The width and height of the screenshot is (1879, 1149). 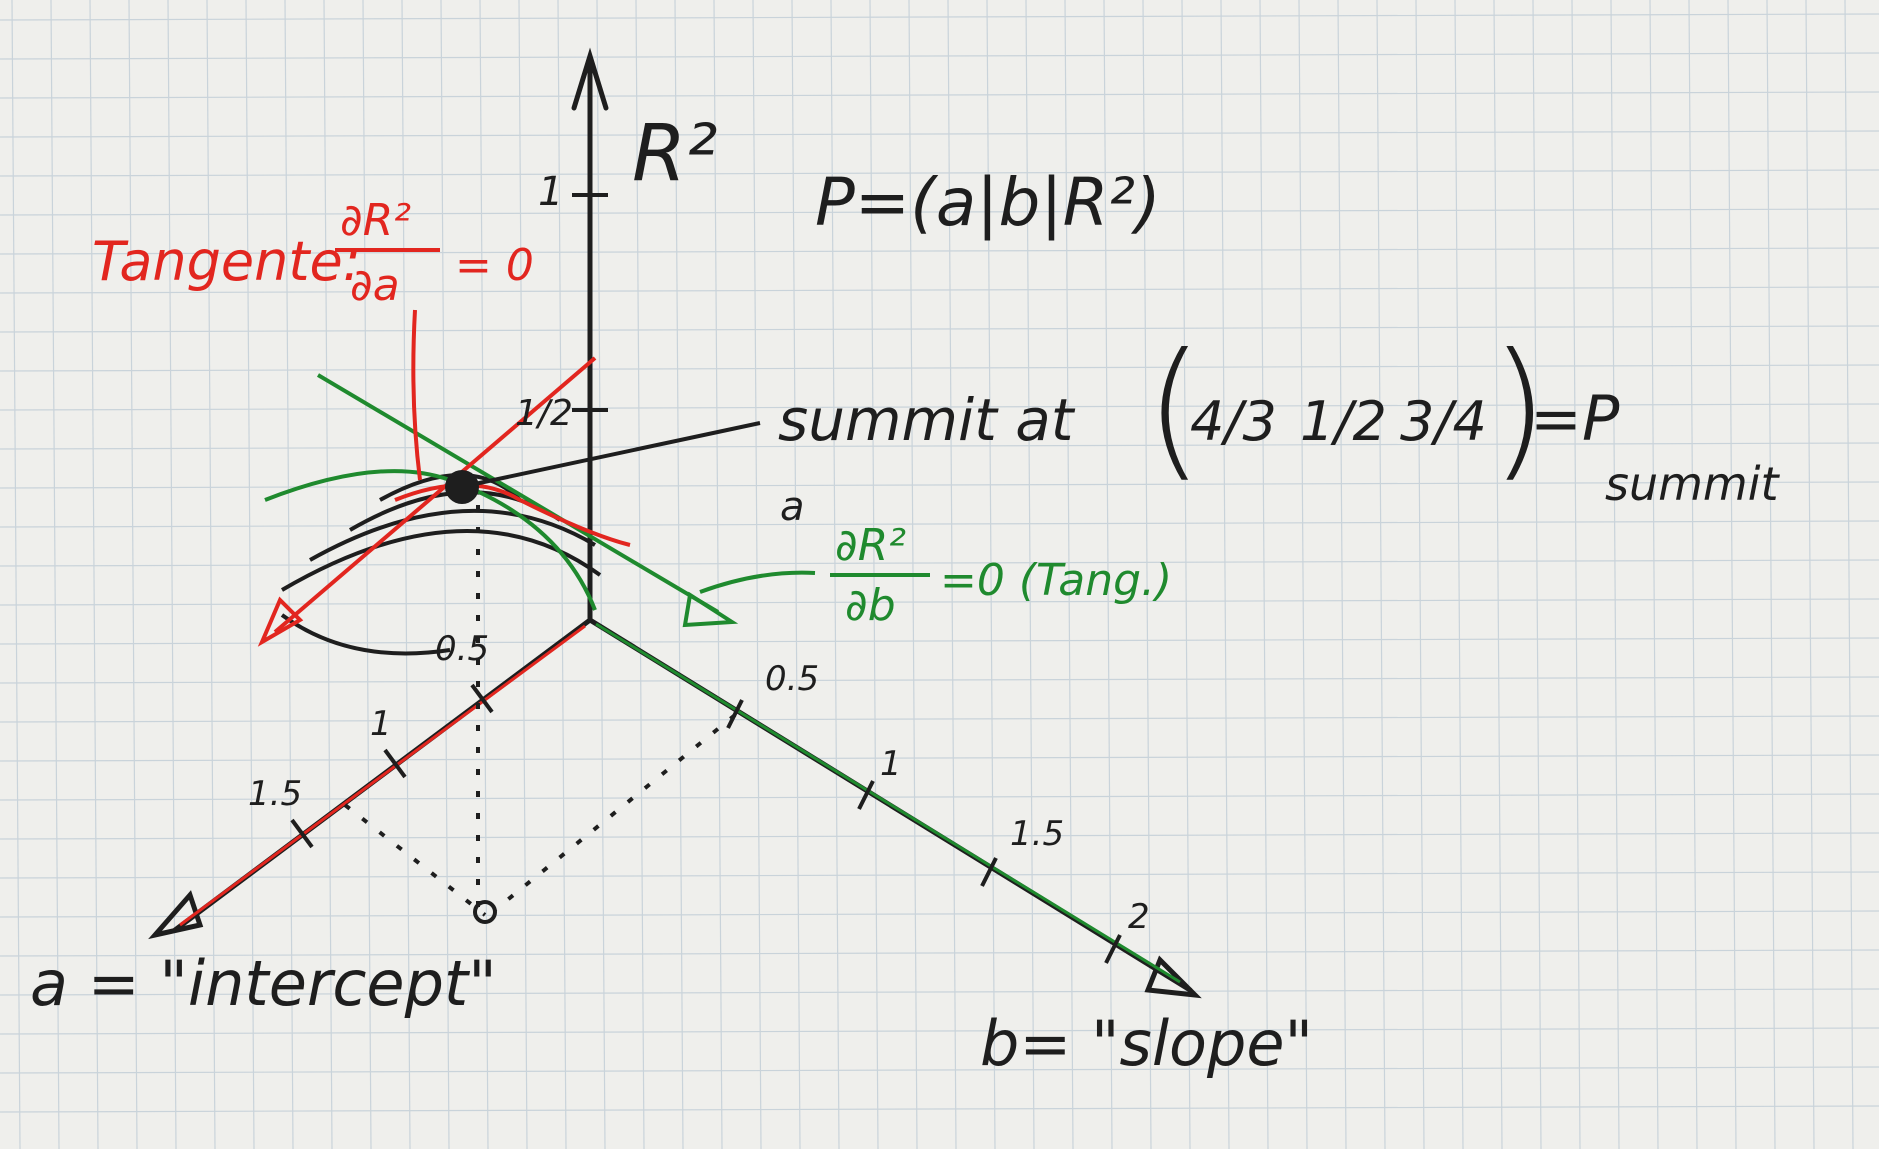 I want to click on red-tangent-arrow-icon, so click(x=280, y=621).